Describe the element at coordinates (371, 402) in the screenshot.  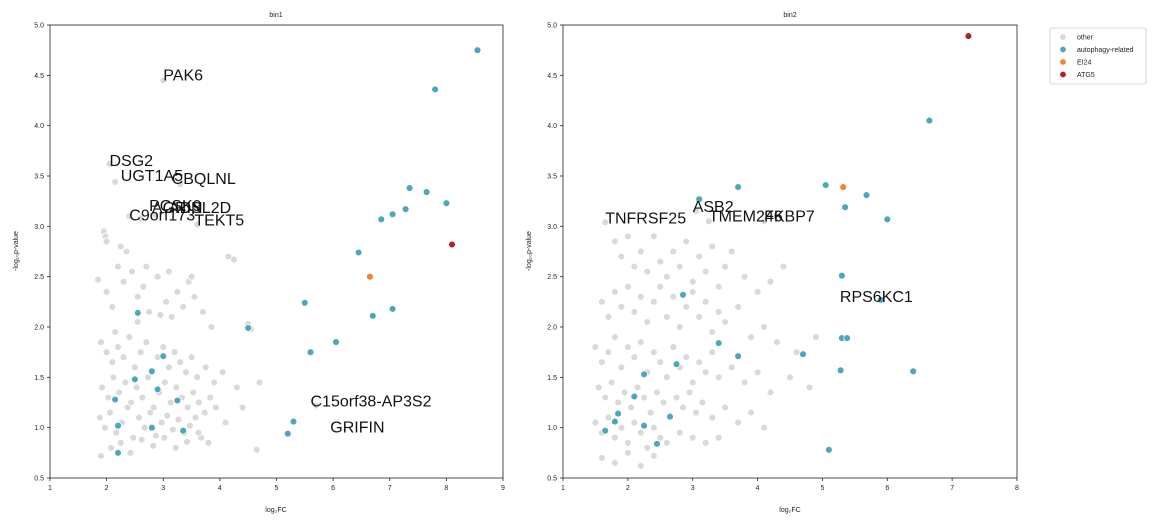
I see `gene-label: C15orf38-AP3S2` at that location.